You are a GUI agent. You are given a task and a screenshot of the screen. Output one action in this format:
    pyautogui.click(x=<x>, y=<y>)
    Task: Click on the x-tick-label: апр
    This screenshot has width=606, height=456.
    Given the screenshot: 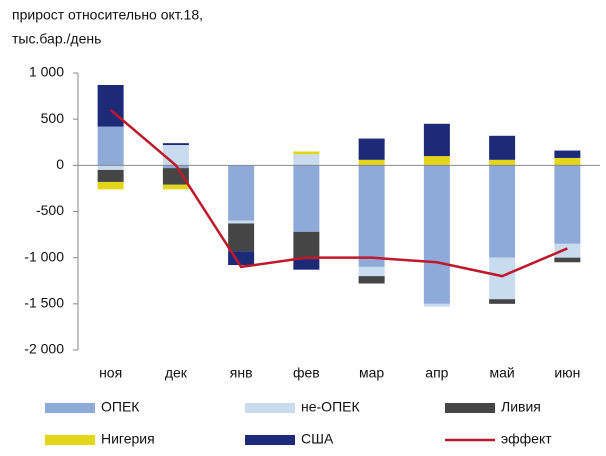 What is the action you would take?
    pyautogui.click(x=436, y=373)
    